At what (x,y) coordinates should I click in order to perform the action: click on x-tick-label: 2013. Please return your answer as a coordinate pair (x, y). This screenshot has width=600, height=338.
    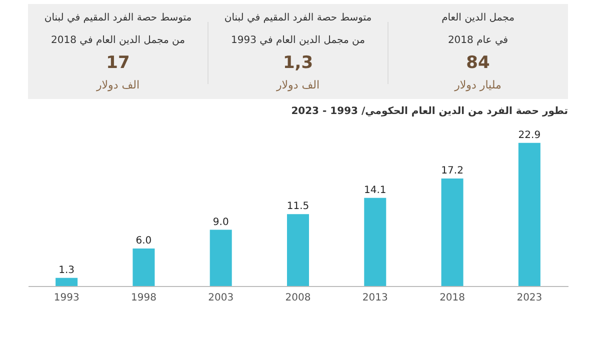
    Looking at the image, I should click on (375, 298).